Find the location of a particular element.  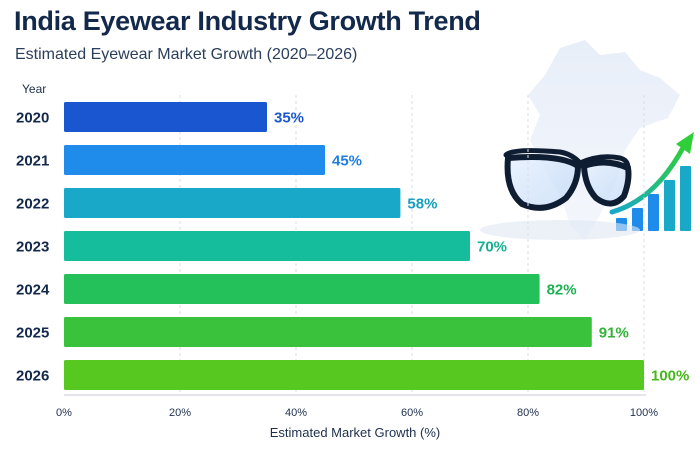

y-tick-label-2023: 2023 is located at coordinates (32, 247).